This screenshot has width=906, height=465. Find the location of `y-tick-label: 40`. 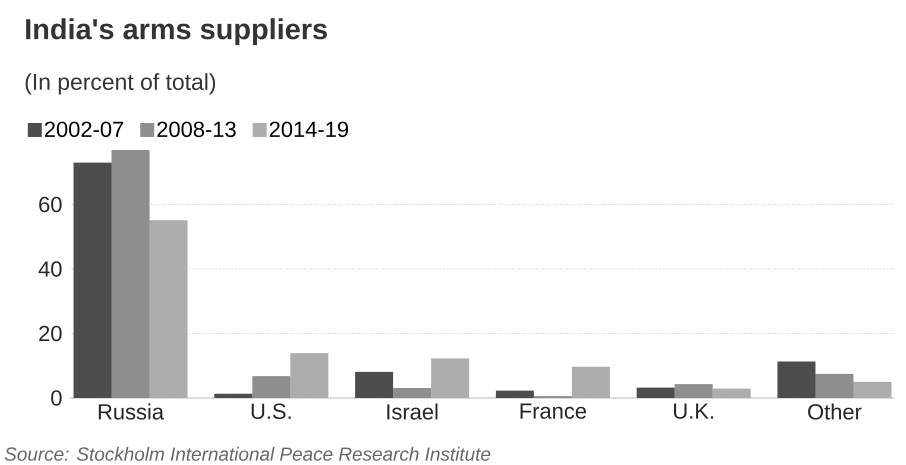

y-tick-label: 40 is located at coordinates (50, 269).